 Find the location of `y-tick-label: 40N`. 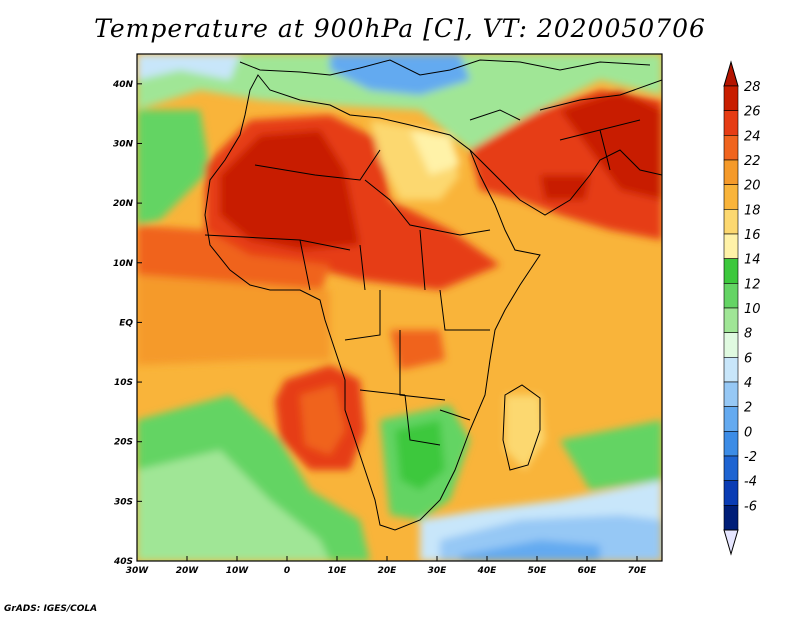

y-tick-label: 40N is located at coordinates (123, 85).